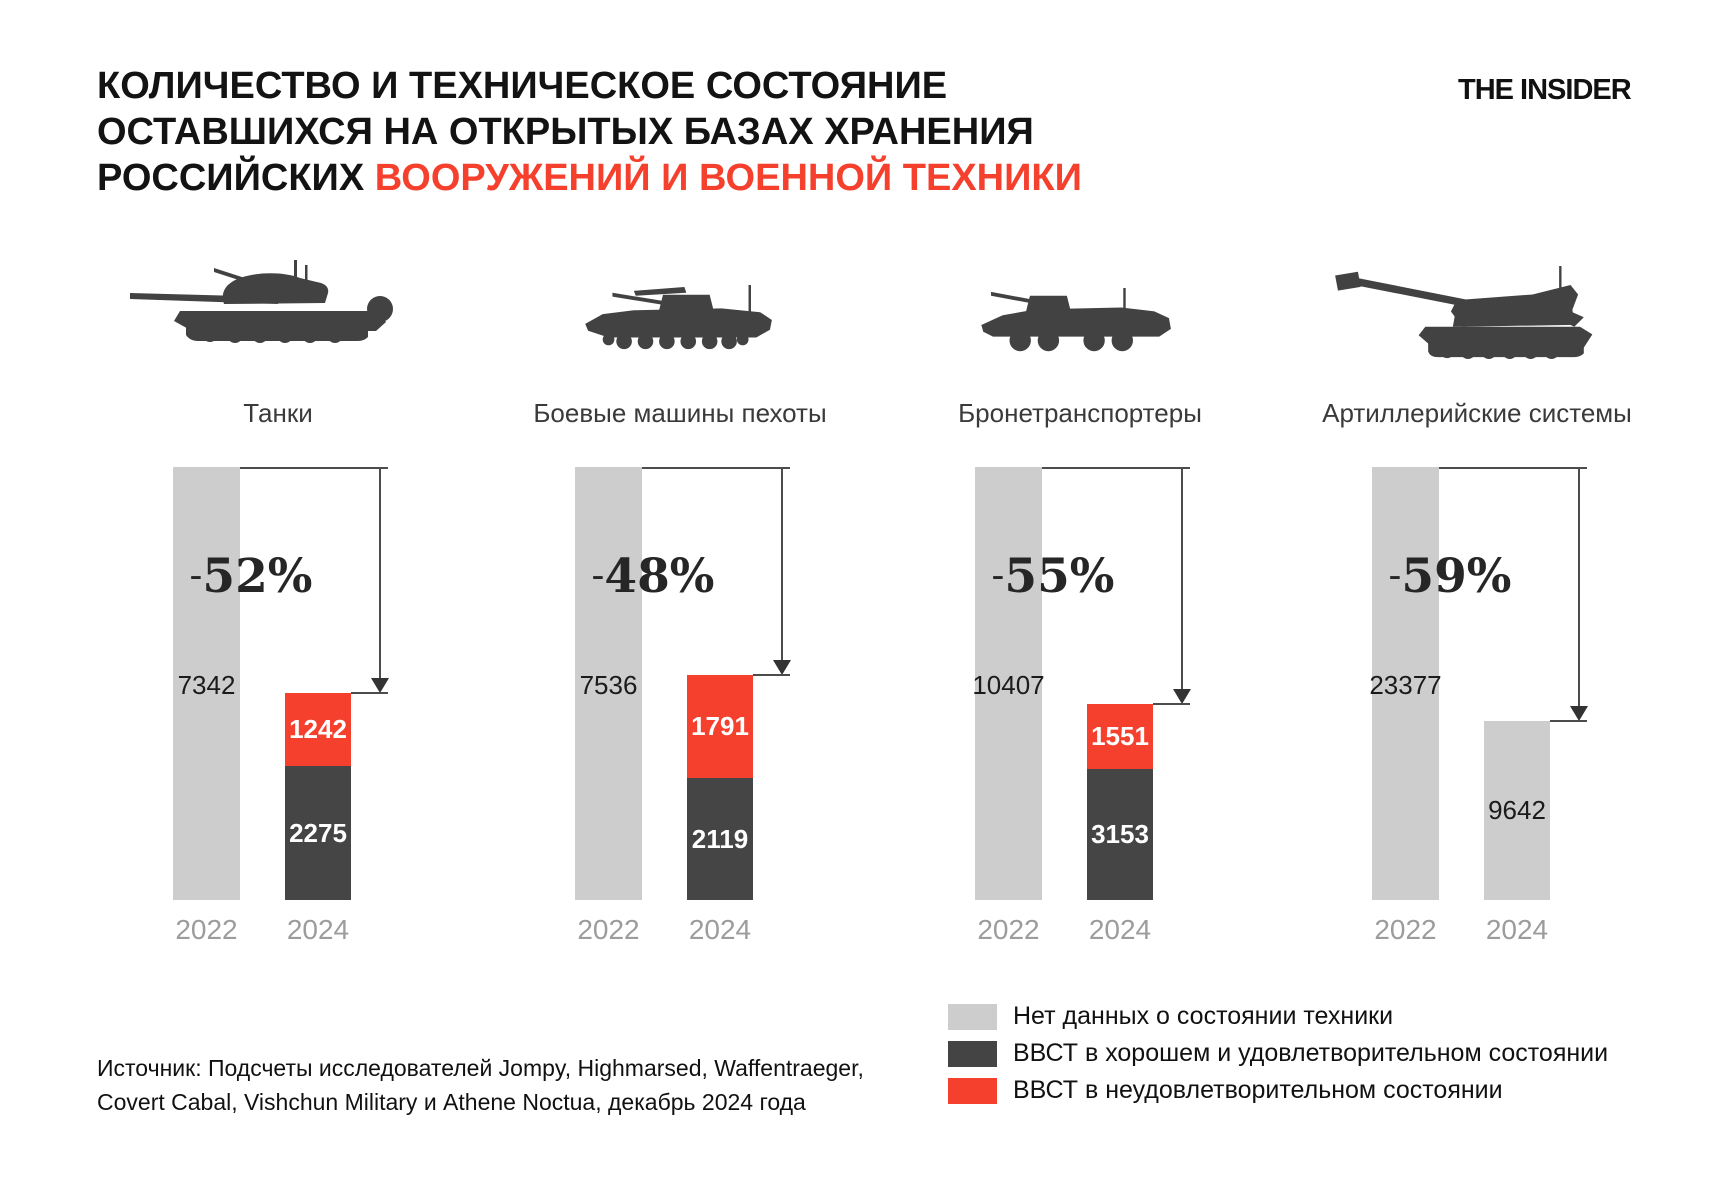 This screenshot has width=1732, height=1191. I want to click on value-2022: 23377, so click(1405, 685).